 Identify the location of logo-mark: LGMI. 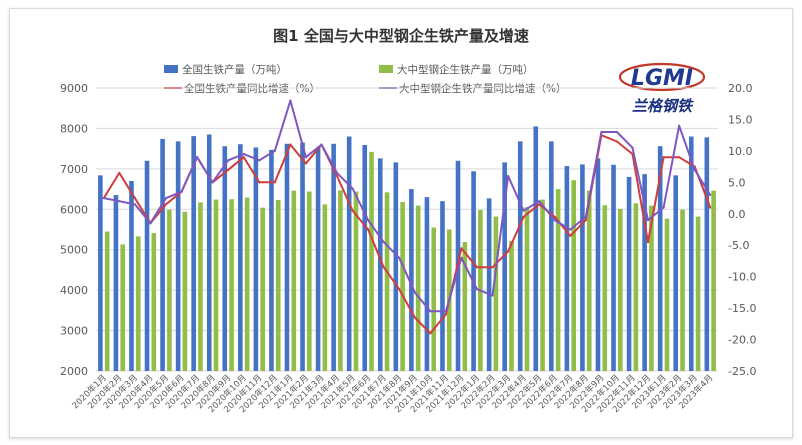
(662, 78).